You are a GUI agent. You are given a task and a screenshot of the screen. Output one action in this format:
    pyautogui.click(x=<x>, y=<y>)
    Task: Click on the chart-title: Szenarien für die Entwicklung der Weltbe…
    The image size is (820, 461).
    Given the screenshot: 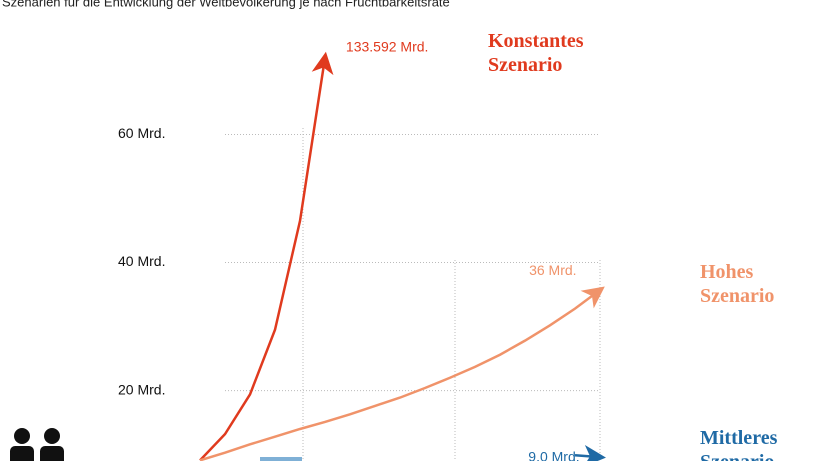 What is the action you would take?
    pyautogui.click(x=226, y=4)
    